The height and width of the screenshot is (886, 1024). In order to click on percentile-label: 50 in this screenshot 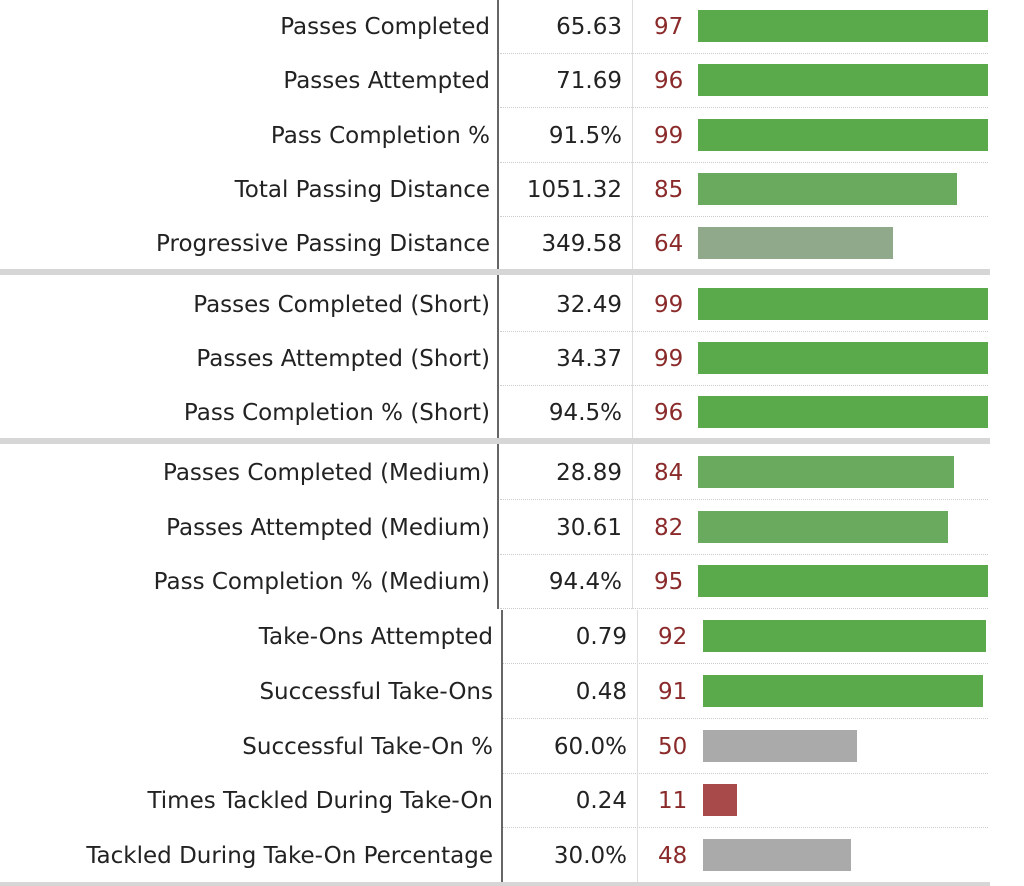, I will do `click(673, 746)`.